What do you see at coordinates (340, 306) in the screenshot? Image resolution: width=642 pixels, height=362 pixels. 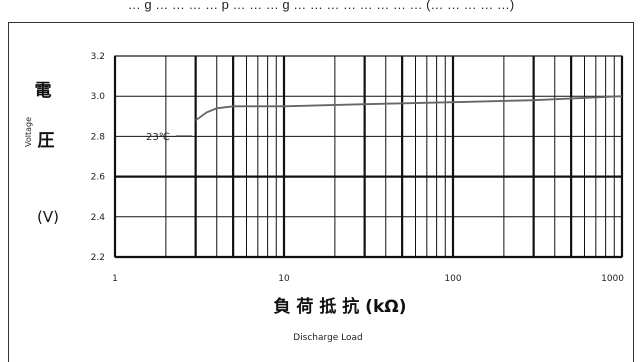 I see `x-axis-label-cjk: 負 荷 抵 抗 (kΩ)` at bounding box center [340, 306].